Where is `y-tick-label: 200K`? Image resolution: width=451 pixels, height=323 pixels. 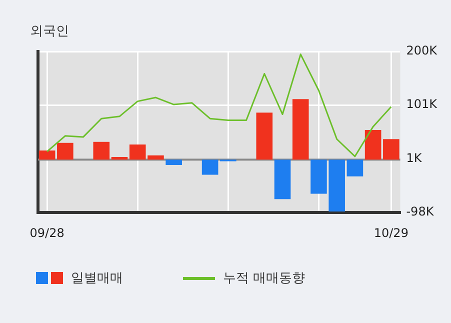 y-tick-label: 200K is located at coordinates (422, 51).